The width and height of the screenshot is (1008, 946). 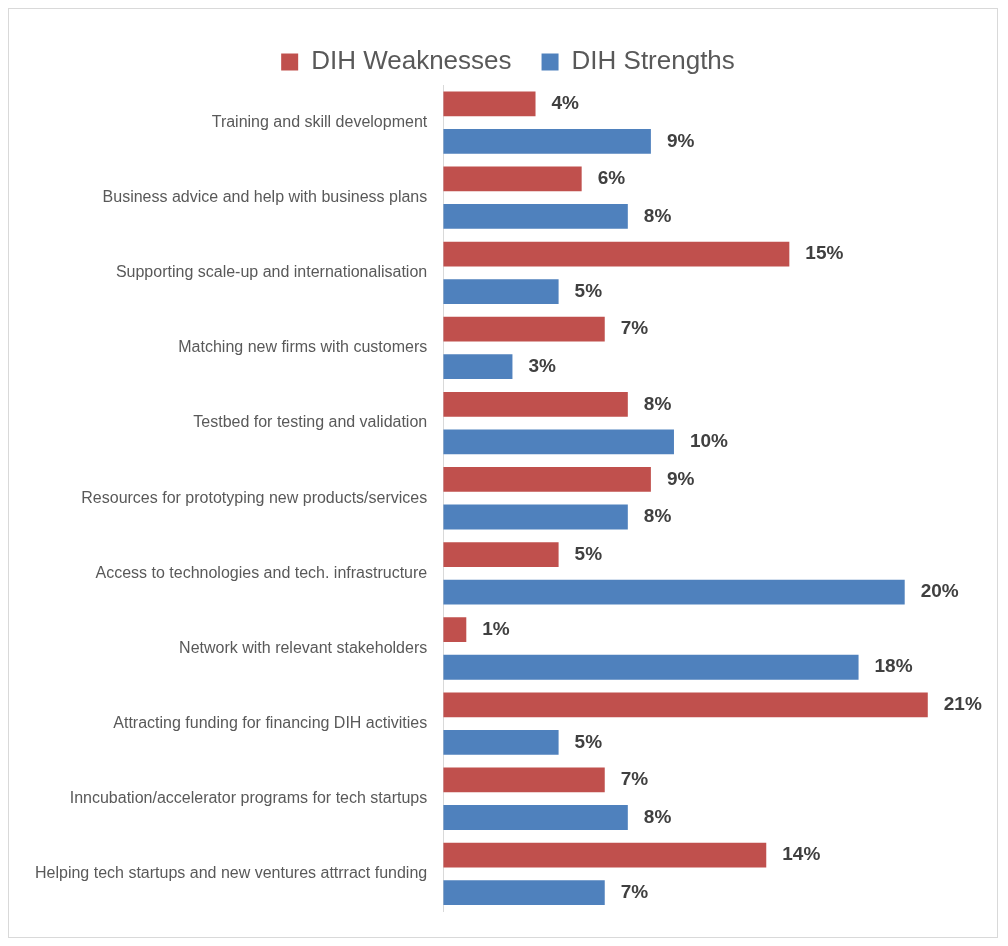 What do you see at coordinates (709, 441) in the screenshot?
I see `data-label: 10%` at bounding box center [709, 441].